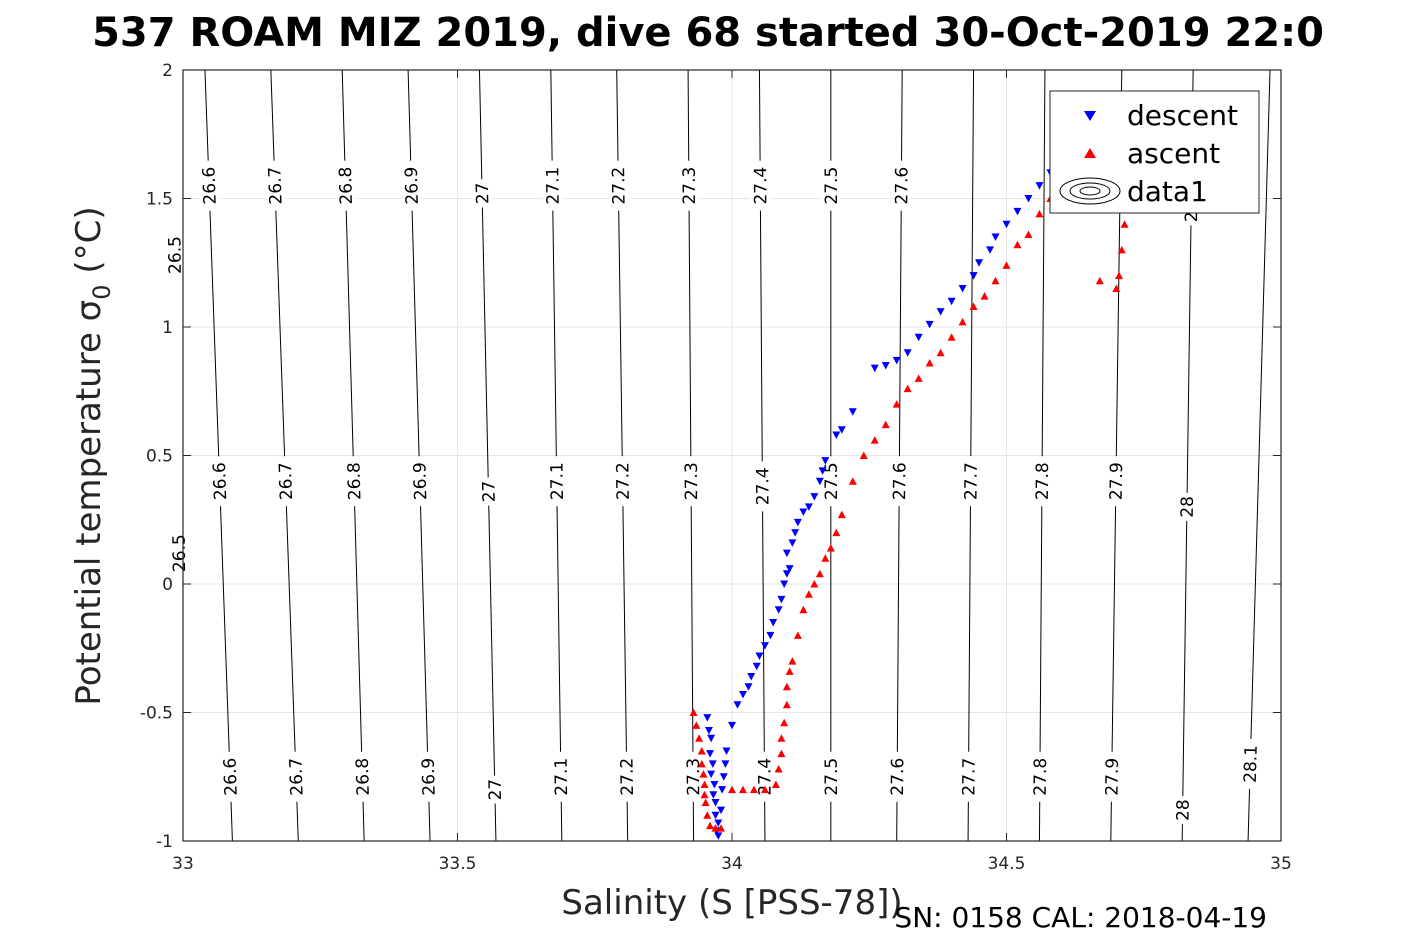  What do you see at coordinates (1043, 481) in the screenshot?
I see `contour-label: 27.8` at bounding box center [1043, 481].